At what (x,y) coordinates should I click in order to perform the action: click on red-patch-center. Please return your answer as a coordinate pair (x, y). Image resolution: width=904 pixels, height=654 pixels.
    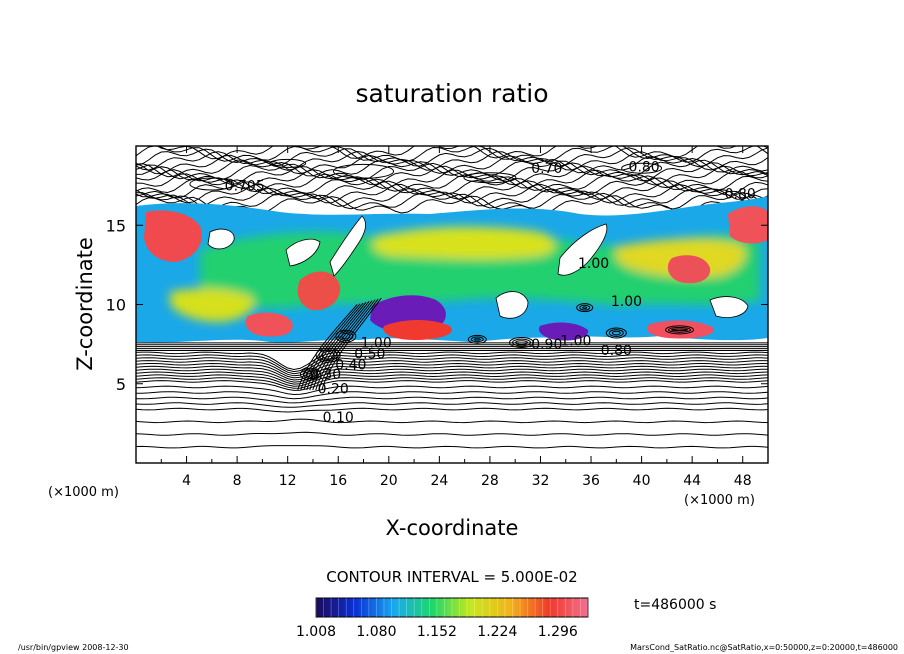
    Looking at the image, I should click on (319, 291).